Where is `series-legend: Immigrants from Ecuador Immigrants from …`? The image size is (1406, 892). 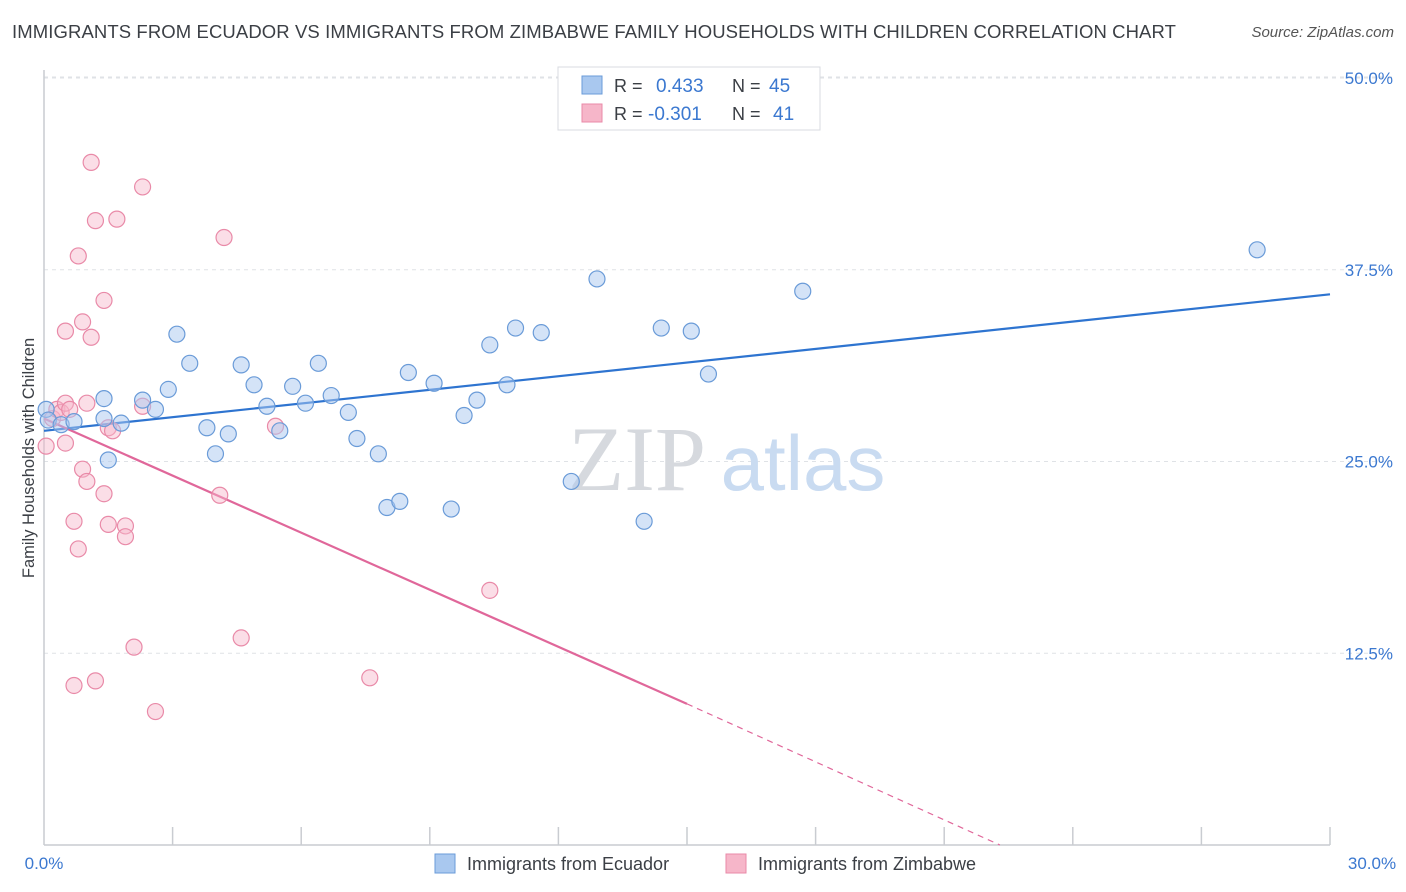
series-legend: Immigrants from Ecuador Immigrants from … is located at coordinates (705, 863).